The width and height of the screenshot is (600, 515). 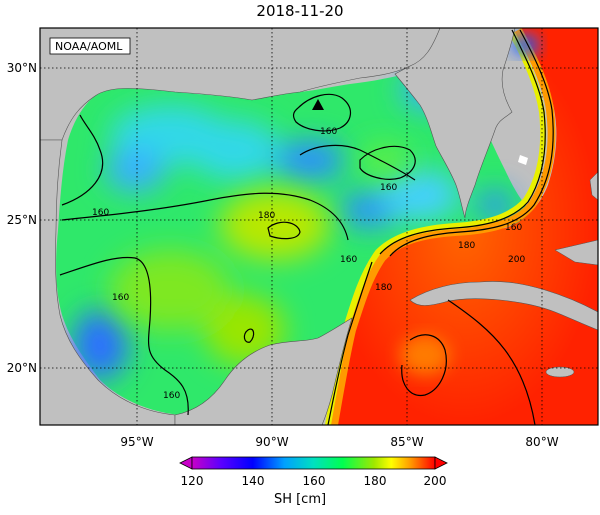 I want to click on colorbar-gradient, so click(x=313, y=463).